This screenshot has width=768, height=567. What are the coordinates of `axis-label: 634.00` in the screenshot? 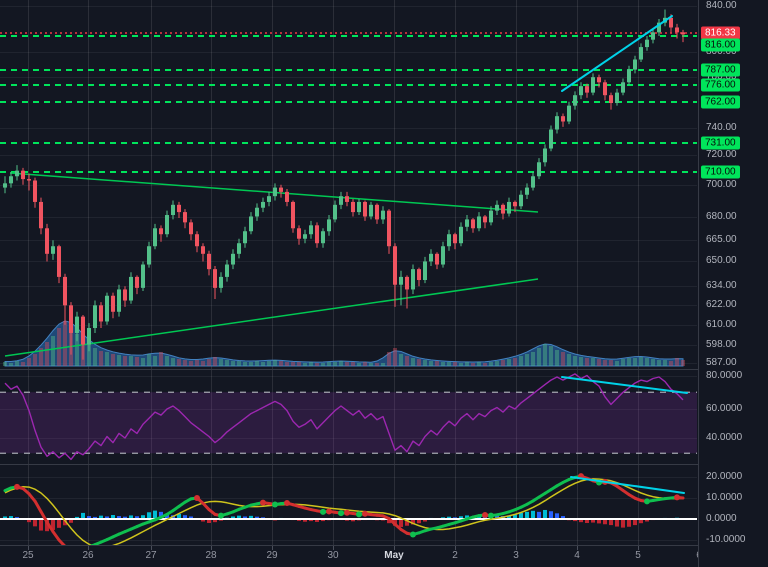 It's located at (721, 285).